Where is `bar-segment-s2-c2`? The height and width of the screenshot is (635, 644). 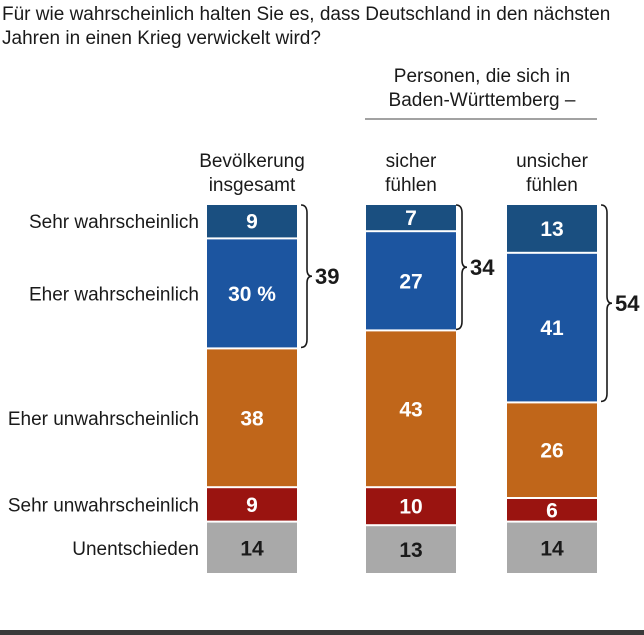 bar-segment-s2-c2 is located at coordinates (411, 281).